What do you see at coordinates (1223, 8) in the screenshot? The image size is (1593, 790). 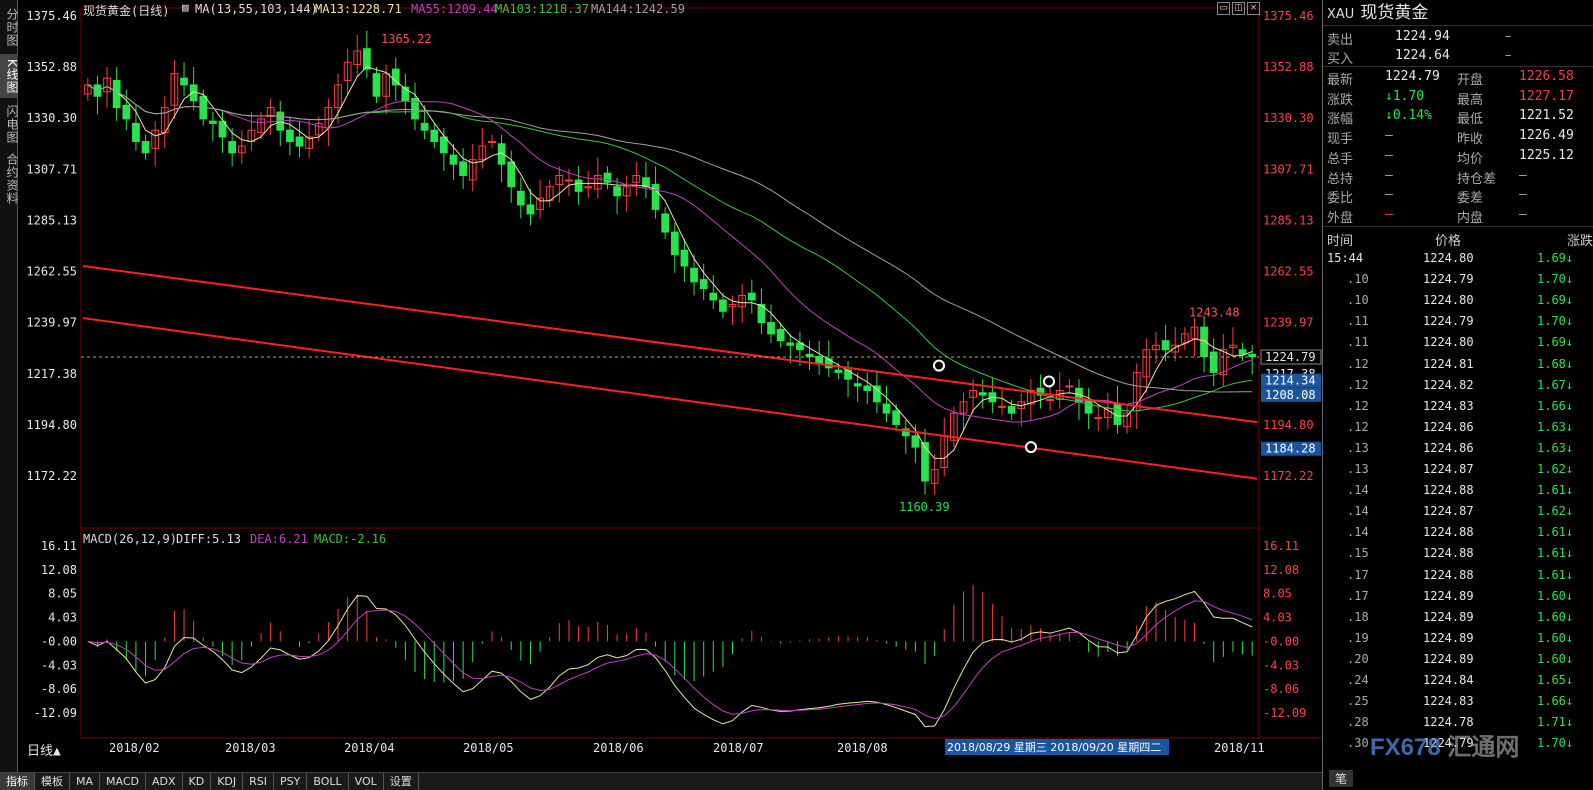 I see `minimize-icon: ▭` at bounding box center [1223, 8].